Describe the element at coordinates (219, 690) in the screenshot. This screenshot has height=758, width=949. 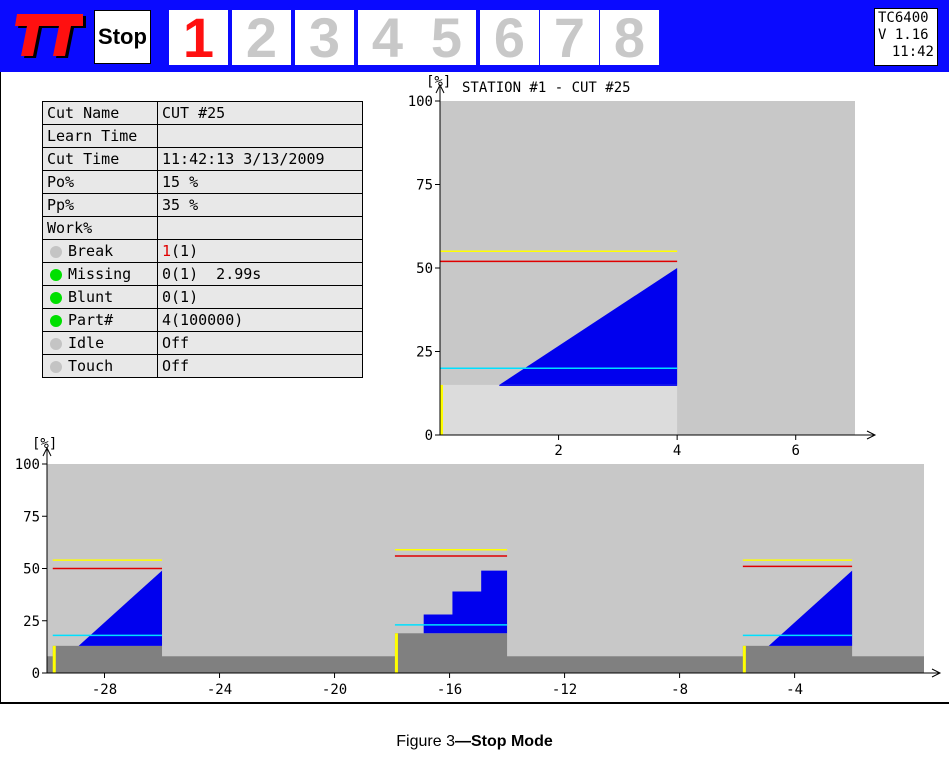
I see `x-tick-label: -24` at that location.